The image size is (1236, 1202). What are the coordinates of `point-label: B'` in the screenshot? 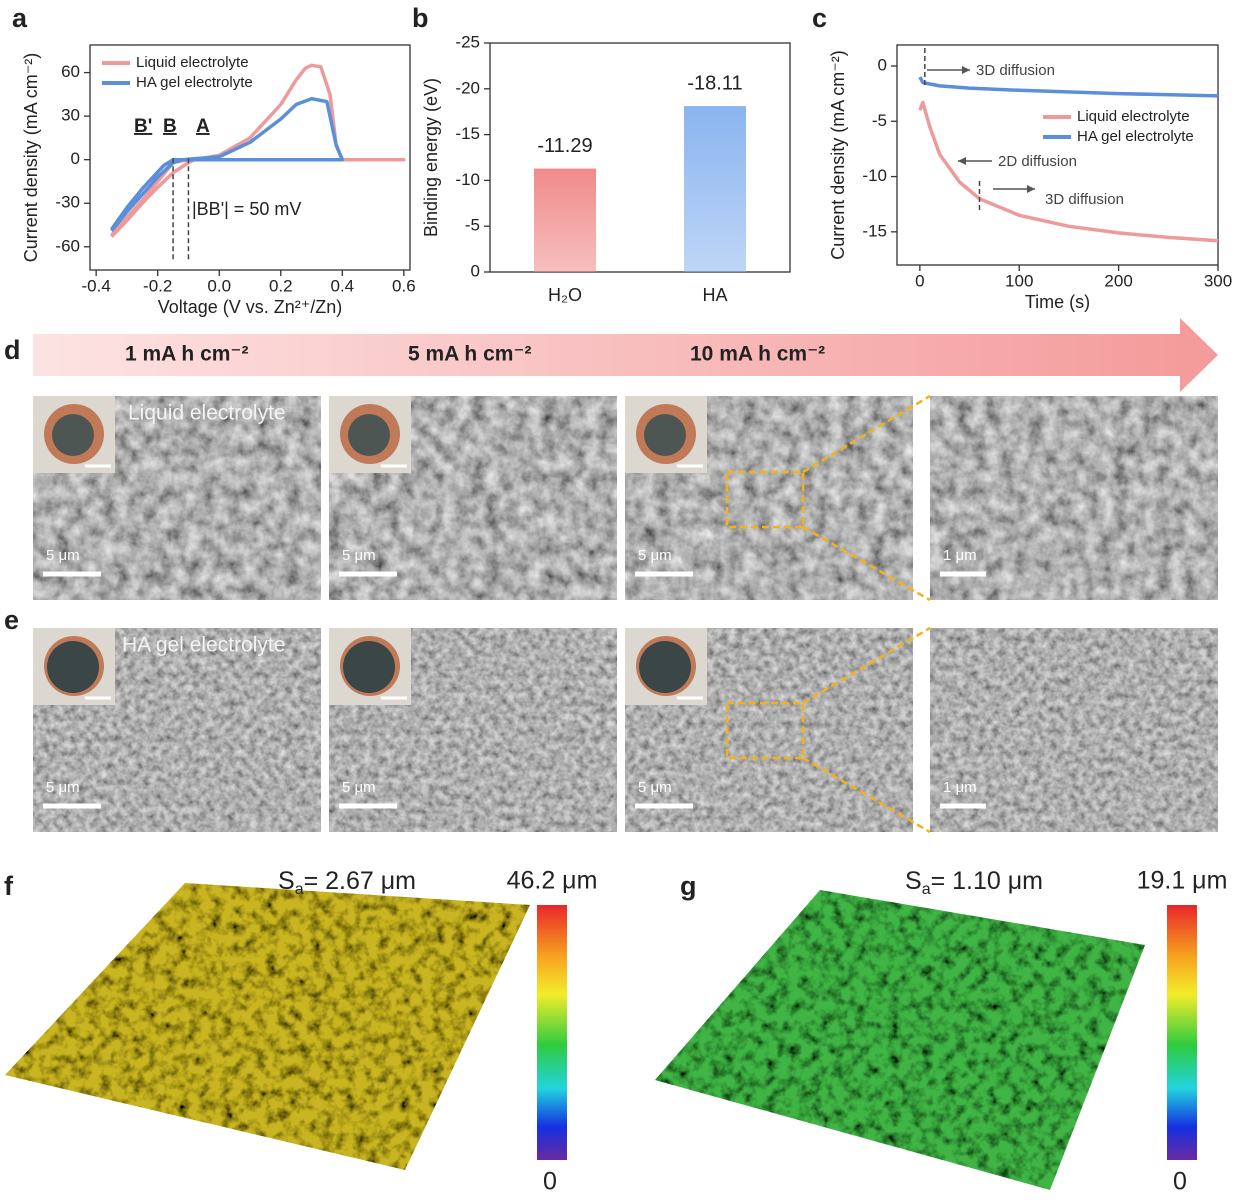 It's located at (143, 126).